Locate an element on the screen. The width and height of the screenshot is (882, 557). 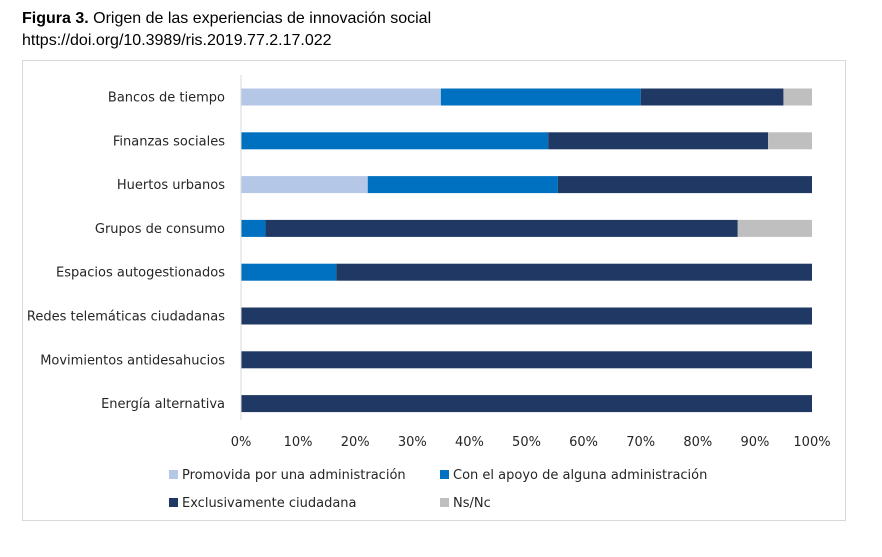
category-label: Grupos de consumo is located at coordinates (160, 229).